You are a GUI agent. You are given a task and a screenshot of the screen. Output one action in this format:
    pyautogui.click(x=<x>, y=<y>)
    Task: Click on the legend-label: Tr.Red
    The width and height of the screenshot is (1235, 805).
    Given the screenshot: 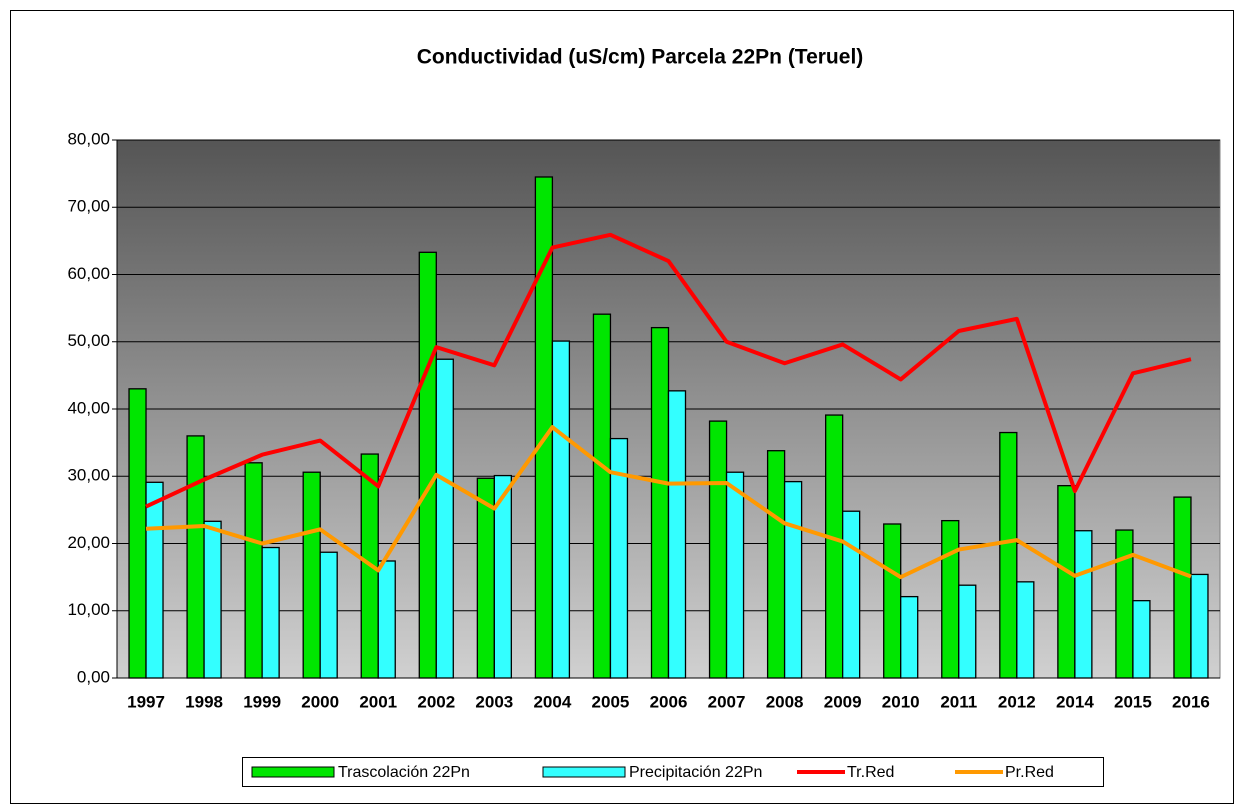 What is the action you would take?
    pyautogui.click(x=870, y=772)
    